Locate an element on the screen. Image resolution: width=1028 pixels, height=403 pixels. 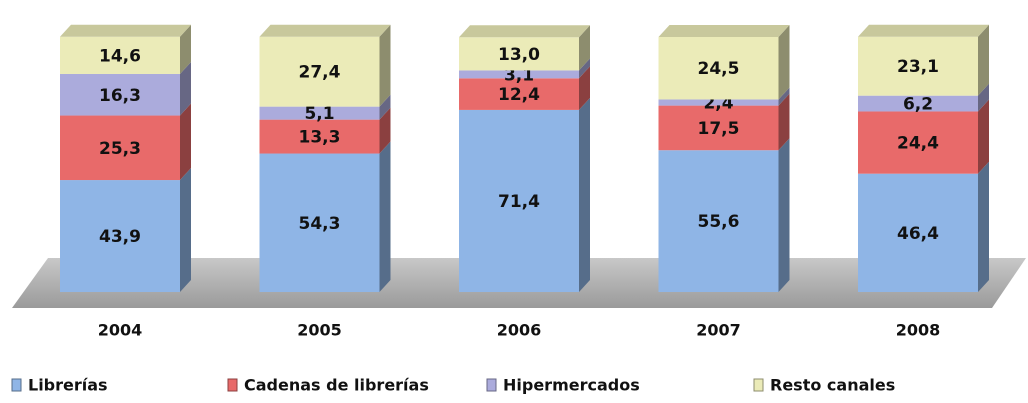
legend-label: Librerías is located at coordinates (68, 385).